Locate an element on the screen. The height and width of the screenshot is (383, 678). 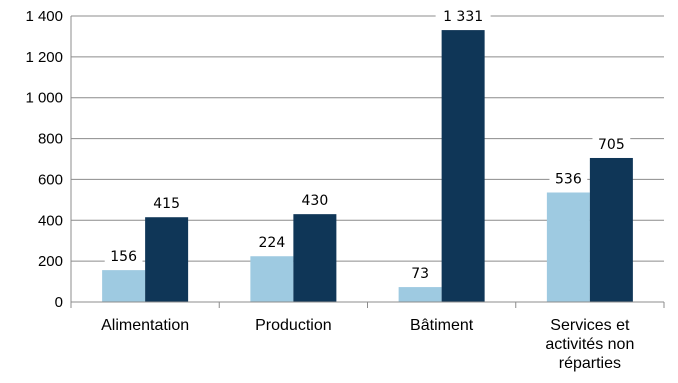
x-category-label-line: activités non is located at coordinates (589, 344).